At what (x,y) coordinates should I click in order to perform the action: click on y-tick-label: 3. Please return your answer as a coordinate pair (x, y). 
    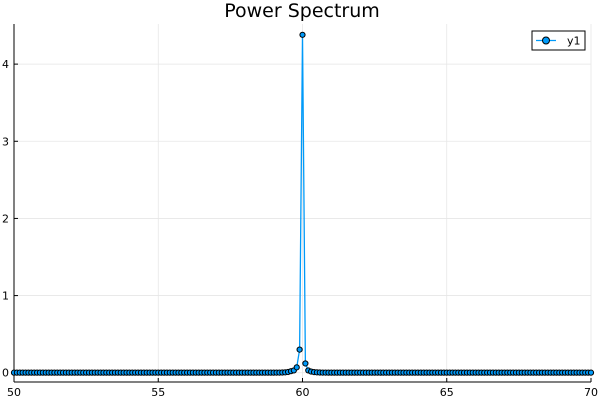
    Looking at the image, I should click on (5, 141).